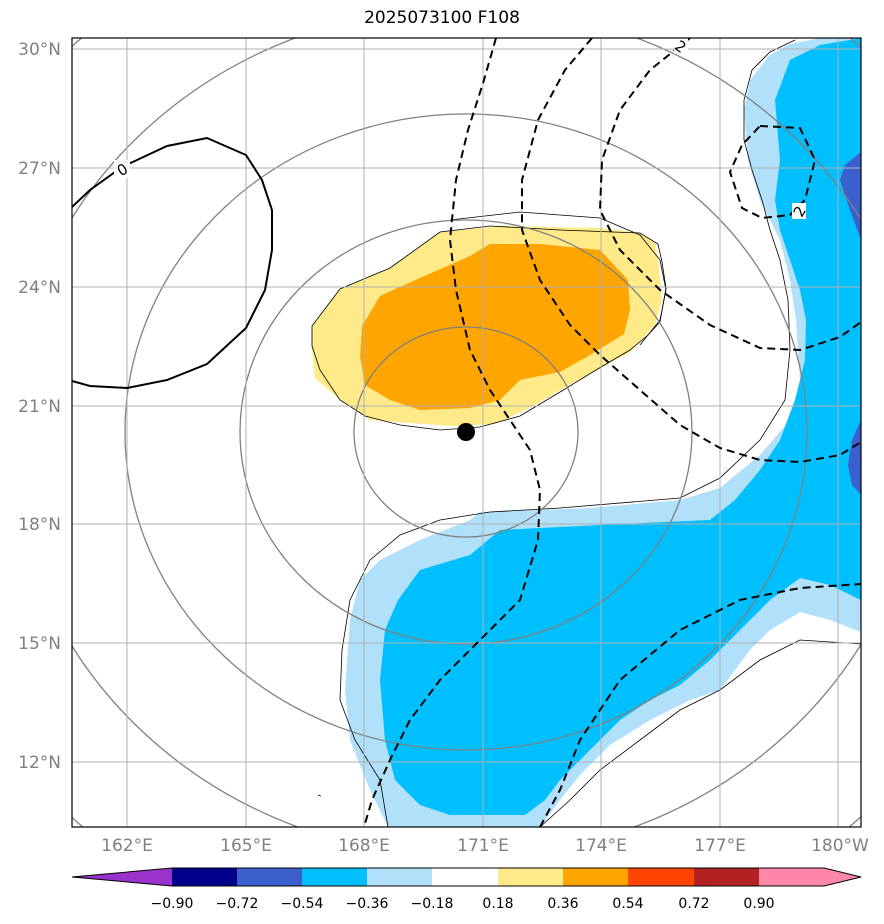 This screenshot has width=884, height=924. Describe the element at coordinates (39, 763) in the screenshot. I see `lat-label: 12°N` at that location.